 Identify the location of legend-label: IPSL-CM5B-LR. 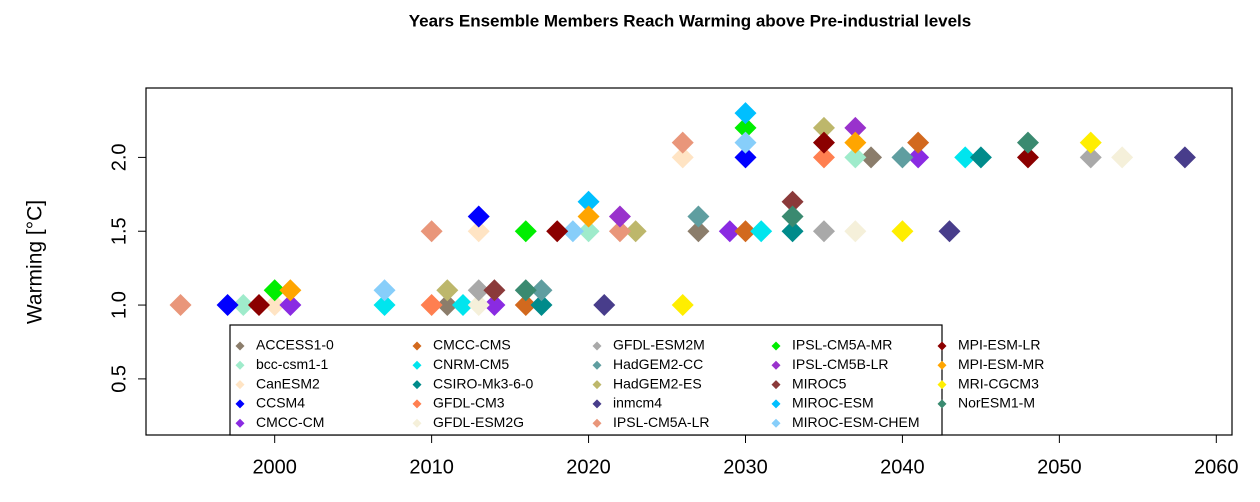
(840, 364).